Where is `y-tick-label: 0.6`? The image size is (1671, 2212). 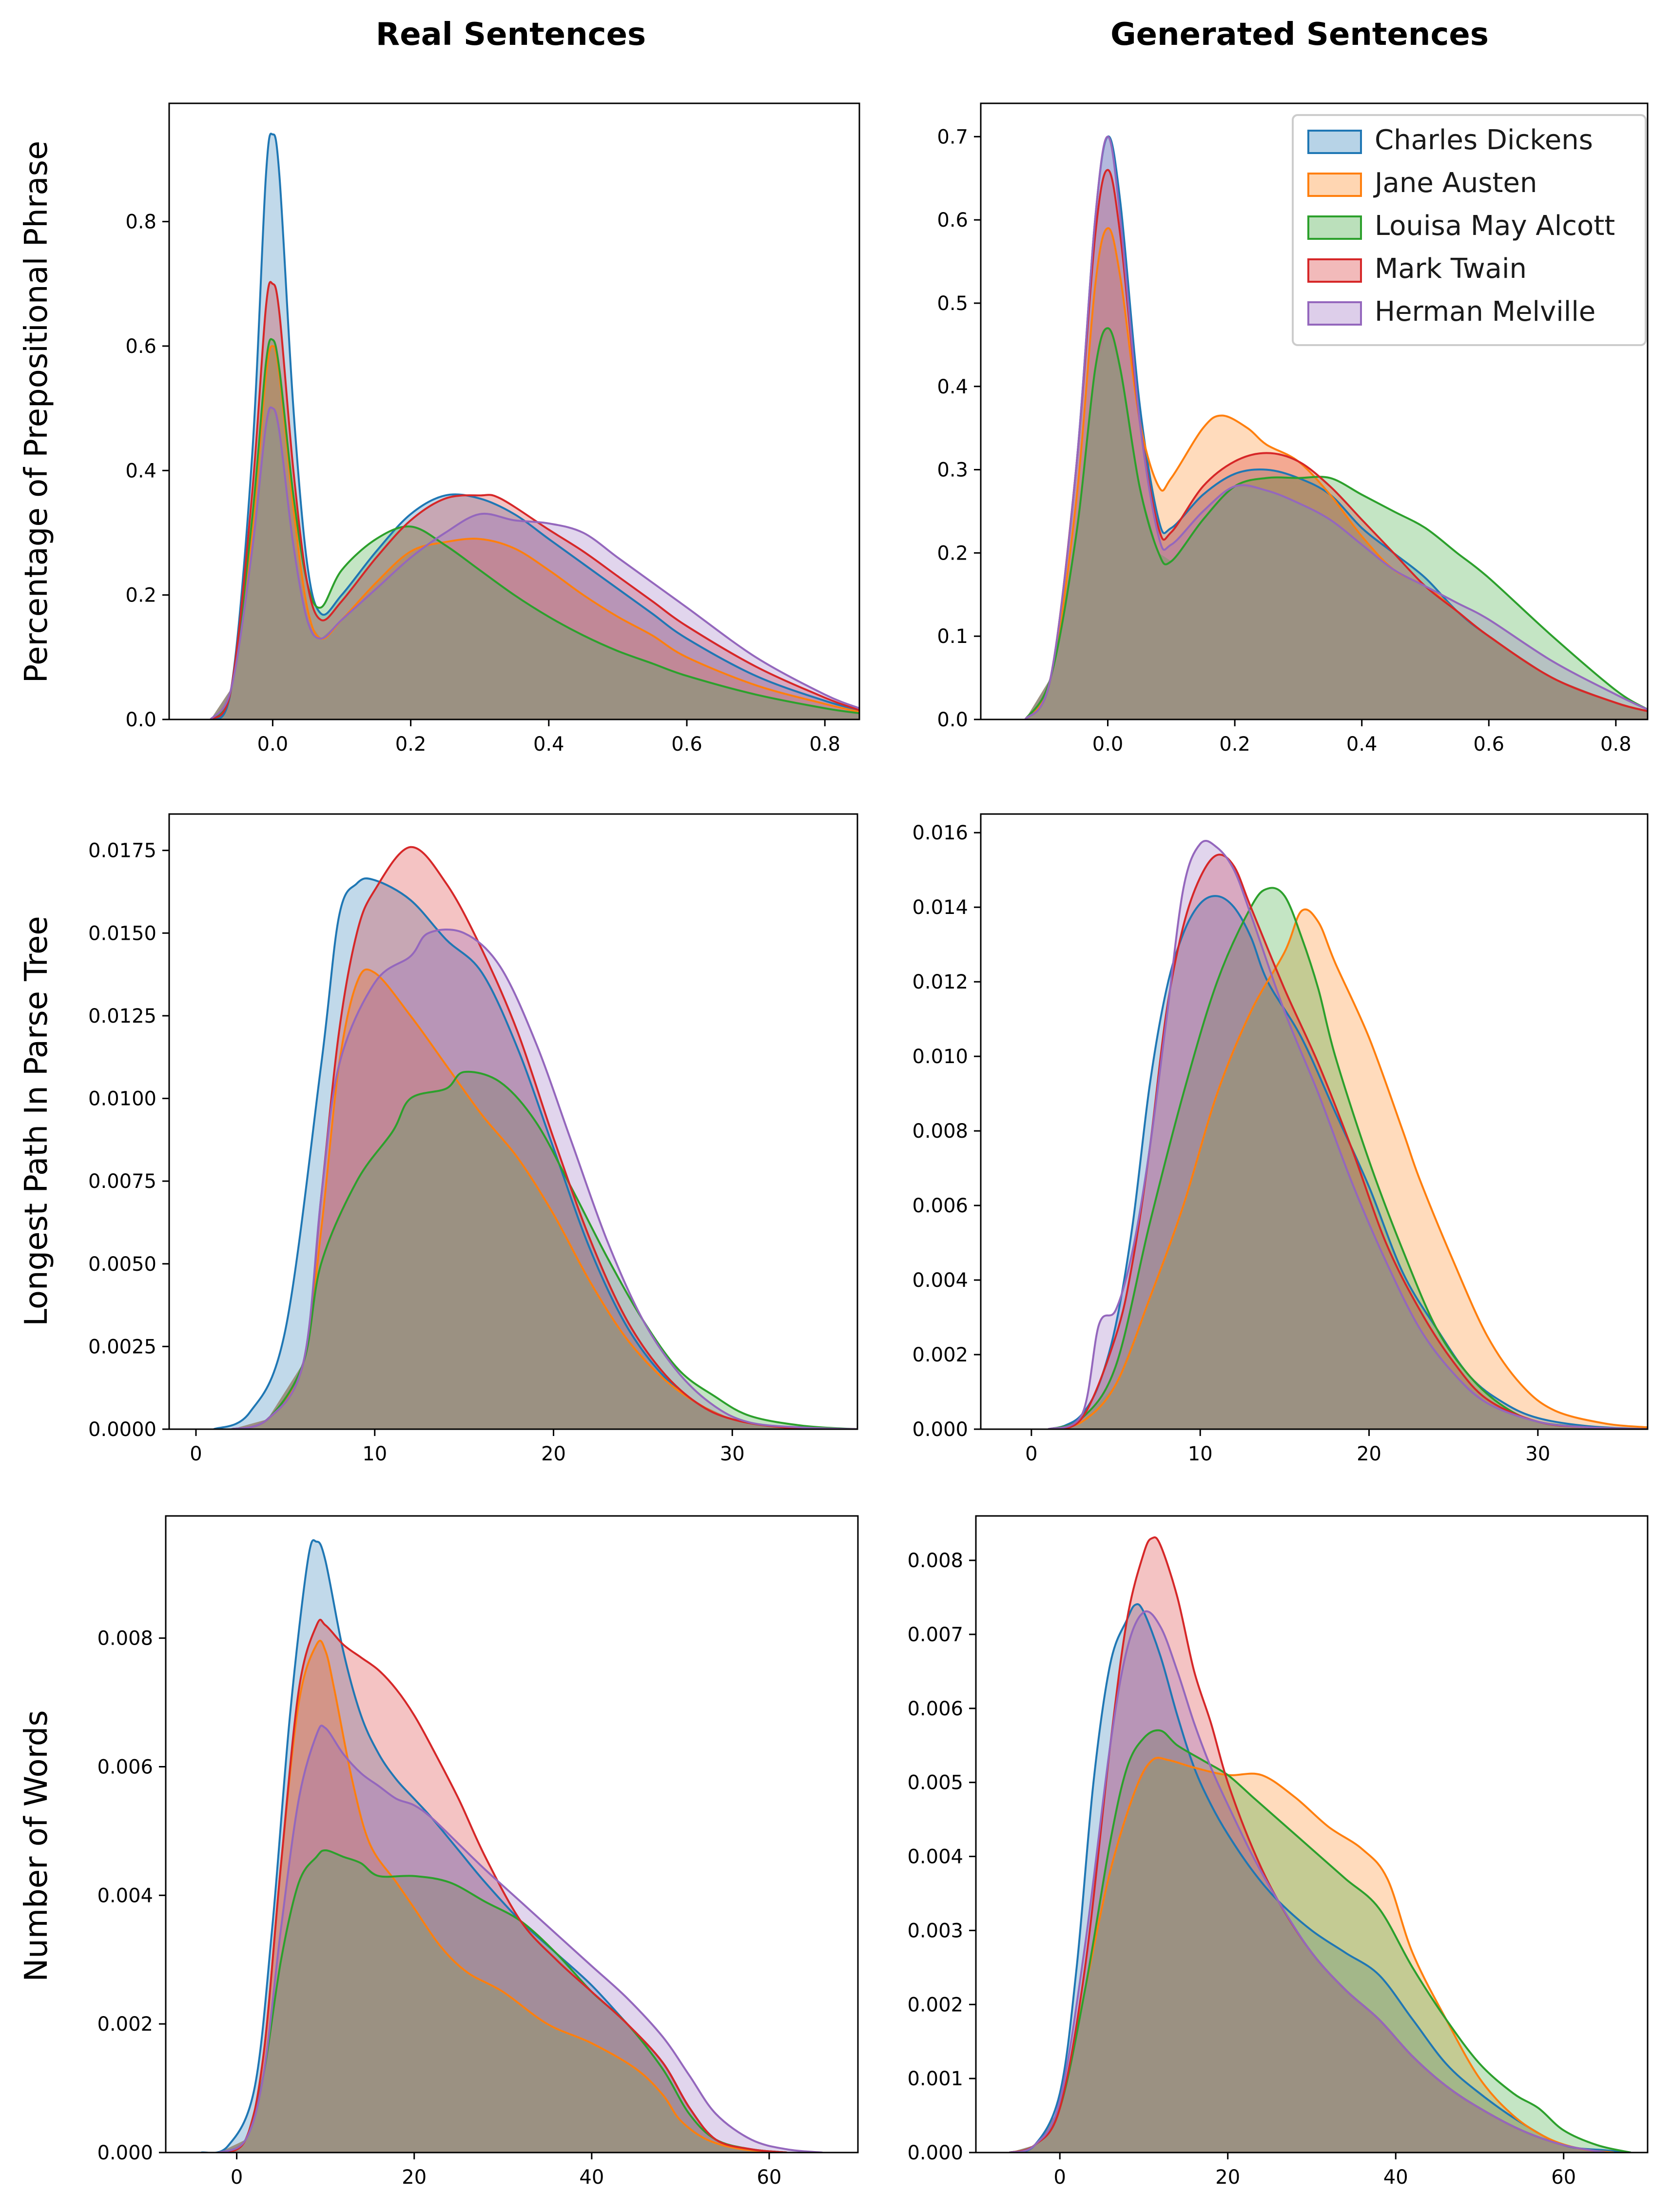
y-tick-label: 0.6 is located at coordinates (140, 346).